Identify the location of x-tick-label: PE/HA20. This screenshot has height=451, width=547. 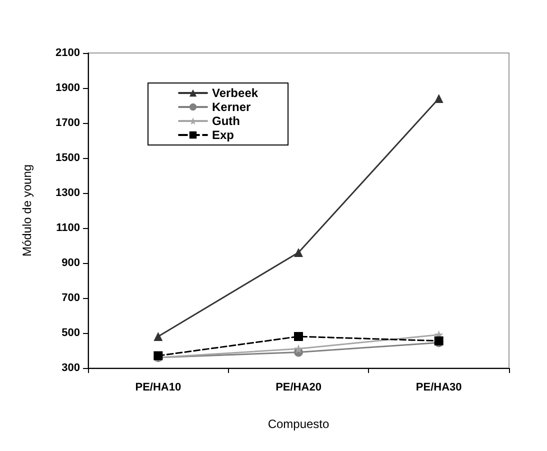
(299, 388).